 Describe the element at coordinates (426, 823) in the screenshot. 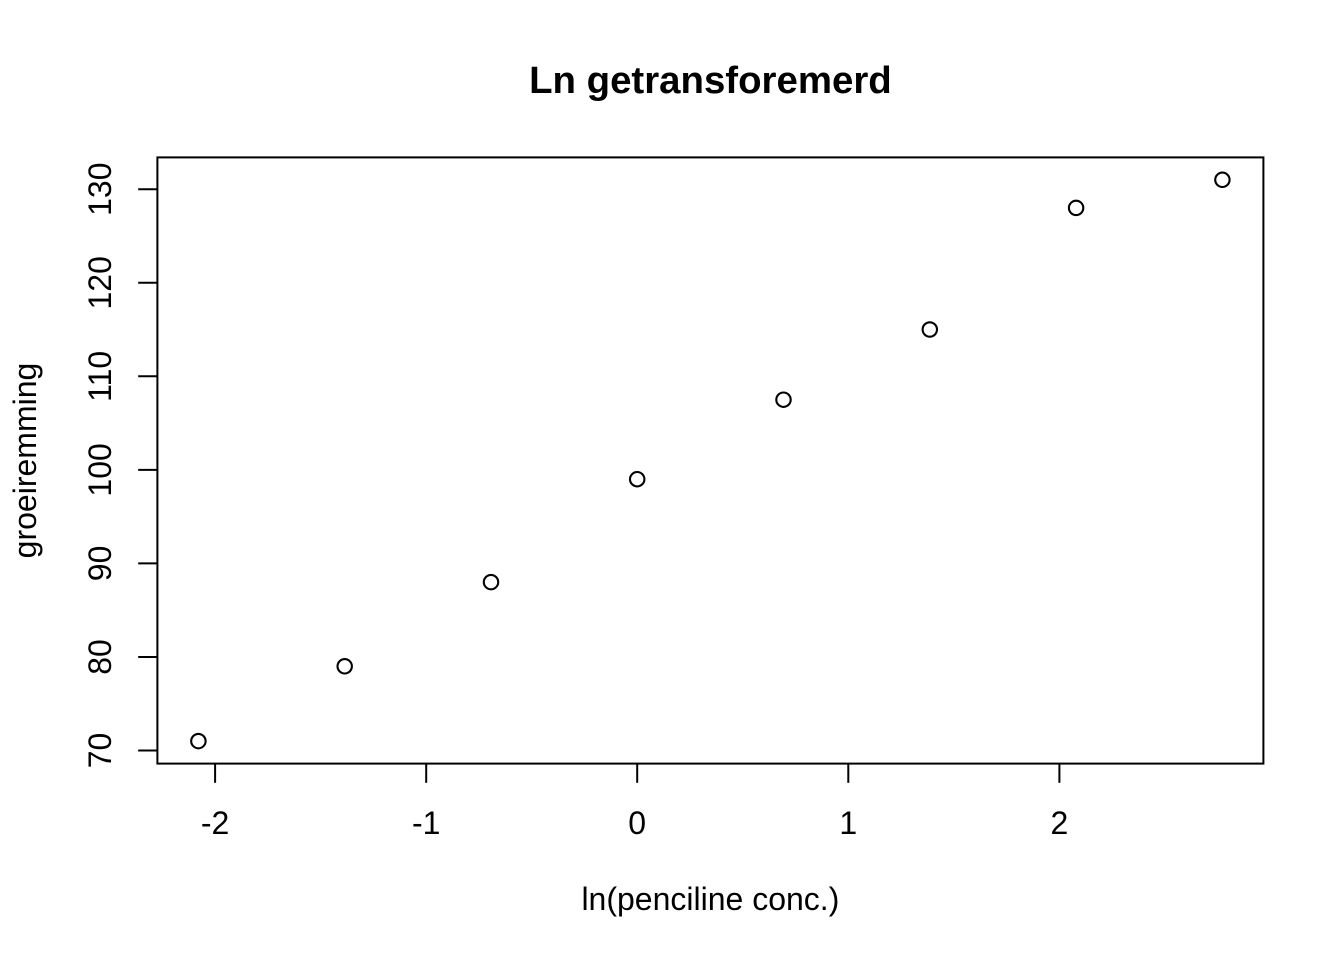

I see `svg-text: -1` at that location.